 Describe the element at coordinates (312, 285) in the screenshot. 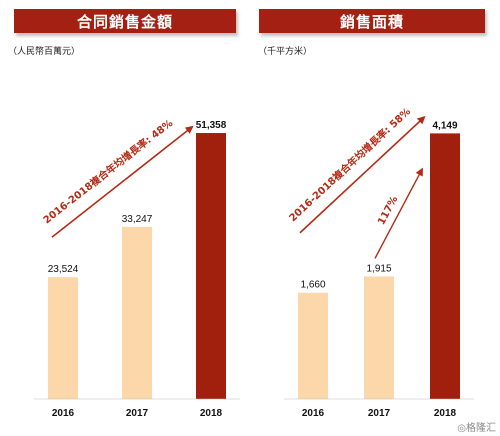

I see `value-label-2016: 1,660` at that location.